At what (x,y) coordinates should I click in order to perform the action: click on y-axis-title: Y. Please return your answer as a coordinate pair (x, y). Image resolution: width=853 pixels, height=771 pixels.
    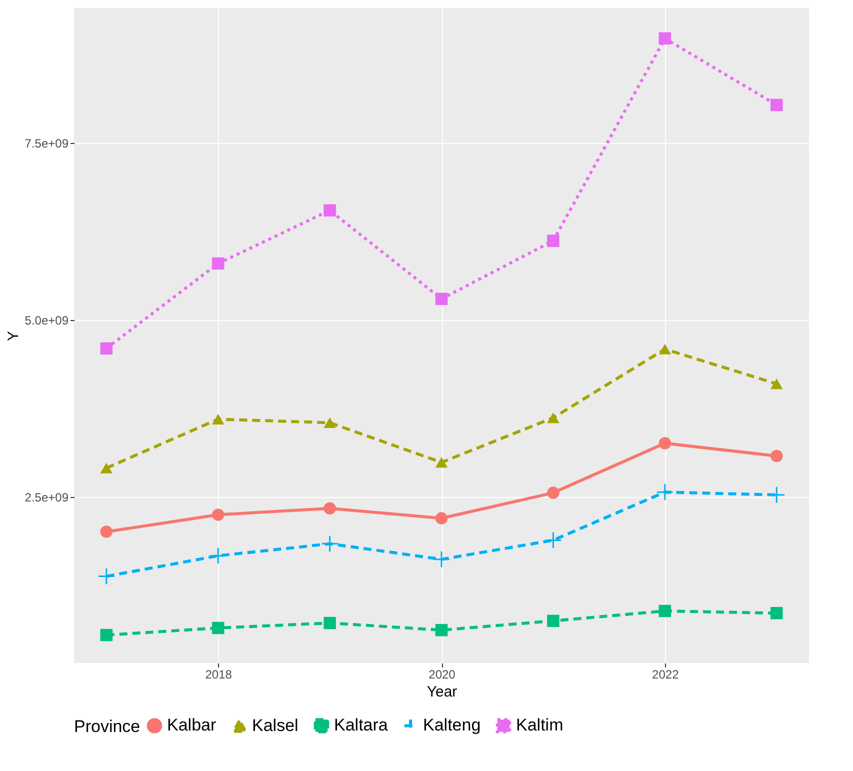
    Looking at the image, I should click on (13, 336).